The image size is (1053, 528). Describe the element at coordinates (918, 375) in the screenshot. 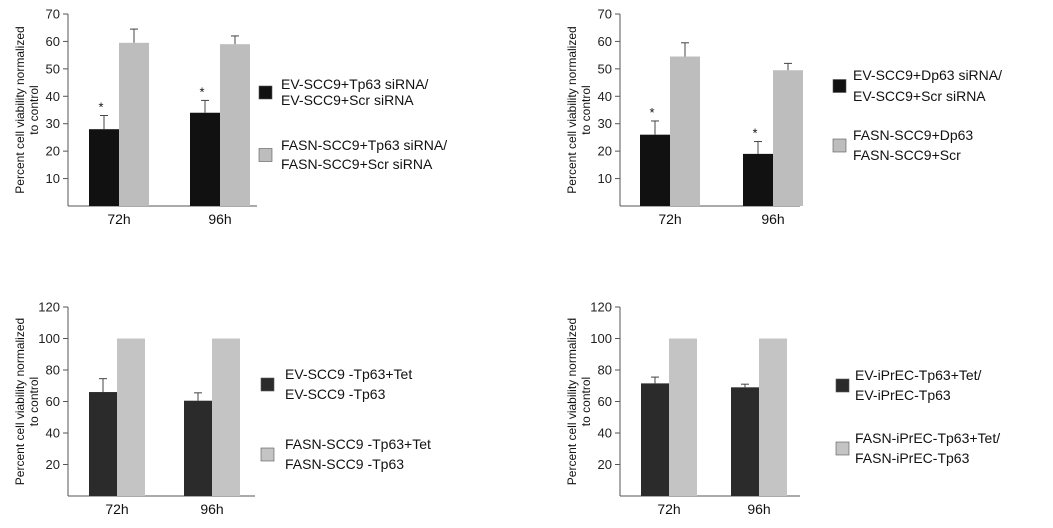

I see `legend-label-series-1: EV-iPrEC-Tp63+Tet/` at that location.